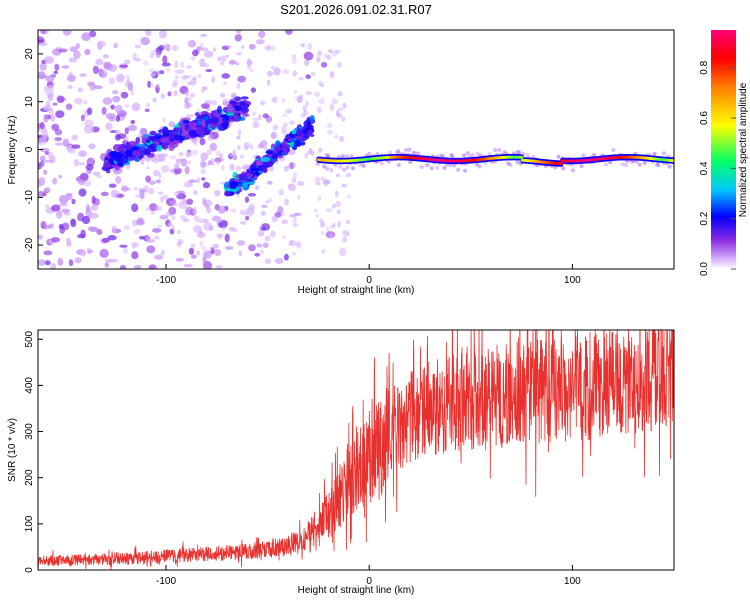 Image resolution: width=750 pixels, height=600 pixels. What do you see at coordinates (717, 168) in the screenshot?
I see `colorbar-ticks: 0.0 0.2 0.4 0.6 0.8` at bounding box center [717, 168].